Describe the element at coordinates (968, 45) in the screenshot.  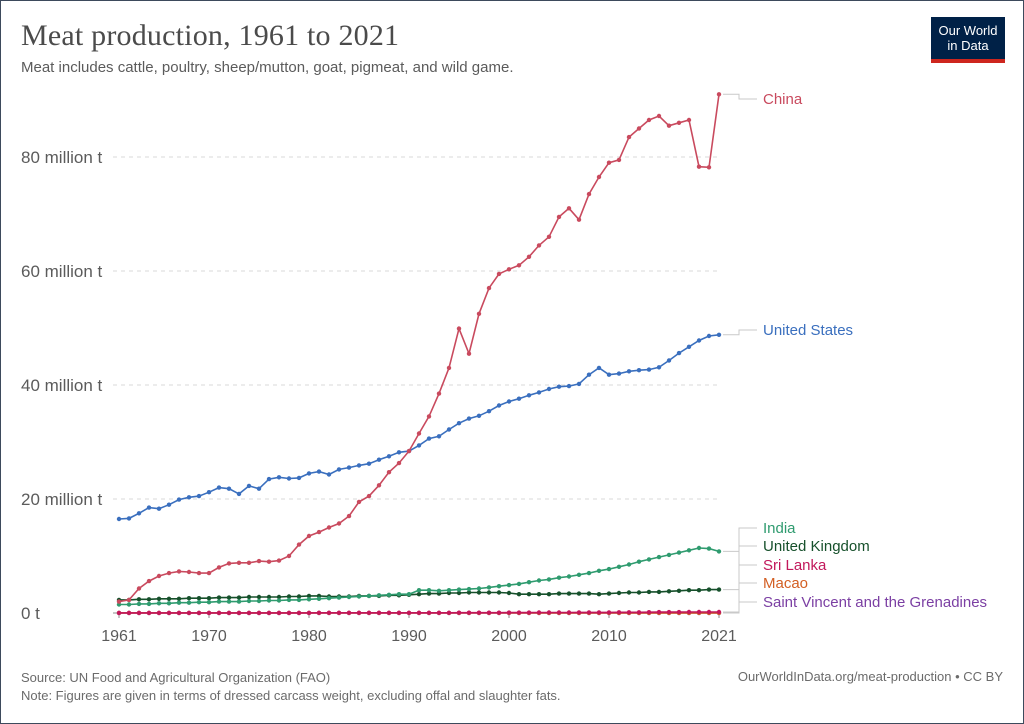
I see `logo-line-2: in Data` at that location.